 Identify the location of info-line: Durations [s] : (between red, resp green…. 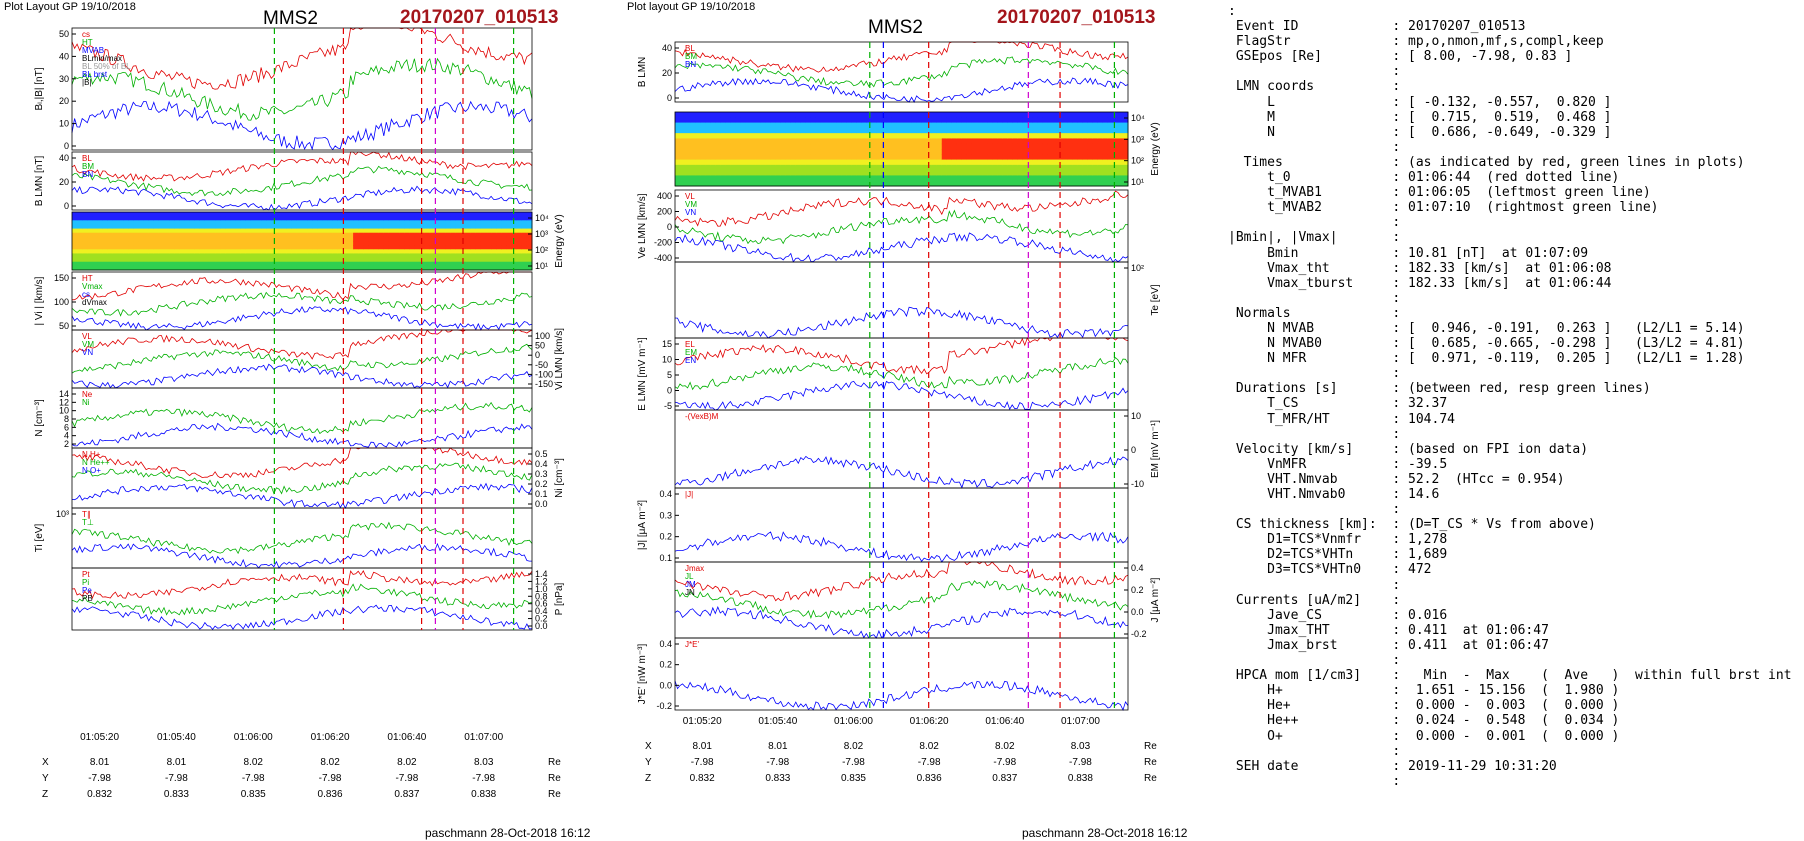
(1439, 389).